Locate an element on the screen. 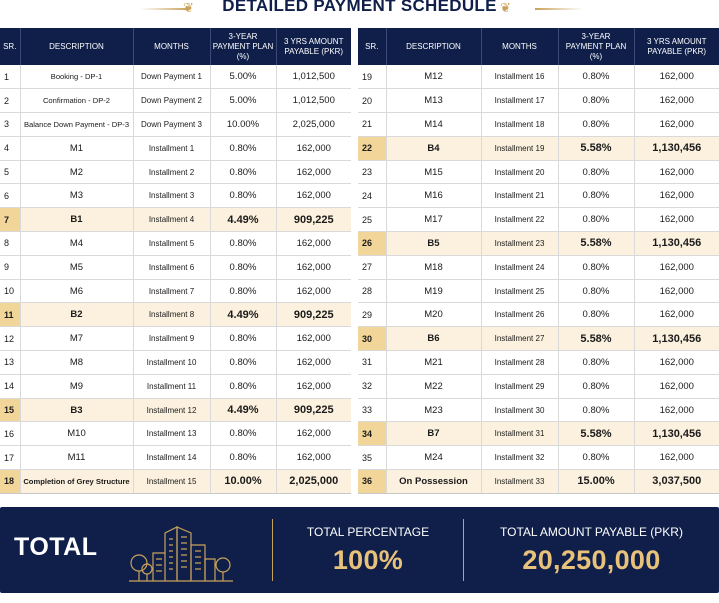 This screenshot has height=603, width=719. table-row: 13 M8 Installment 10 0.80% 162,000 is located at coordinates (175, 362).